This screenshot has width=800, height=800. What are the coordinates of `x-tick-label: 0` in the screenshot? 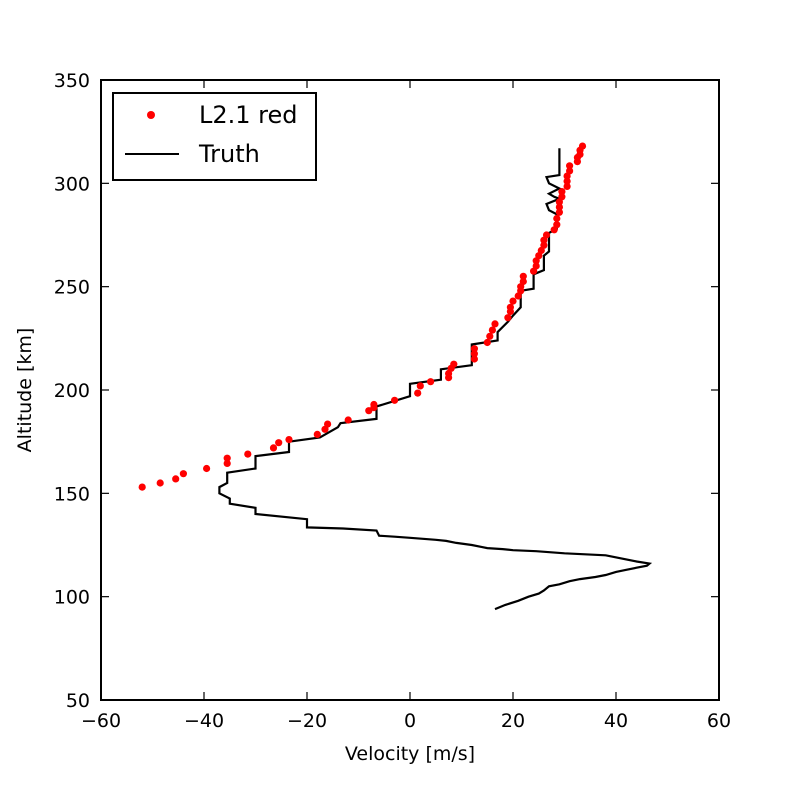 It's located at (410, 721).